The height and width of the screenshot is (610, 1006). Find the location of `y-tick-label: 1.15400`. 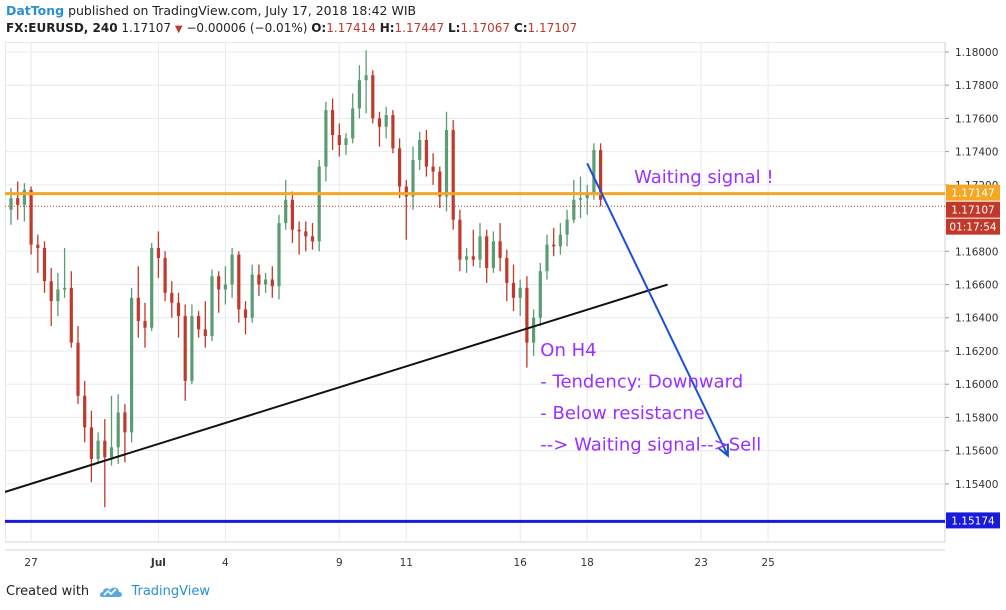

y-tick-label: 1.15400 is located at coordinates (976, 485).